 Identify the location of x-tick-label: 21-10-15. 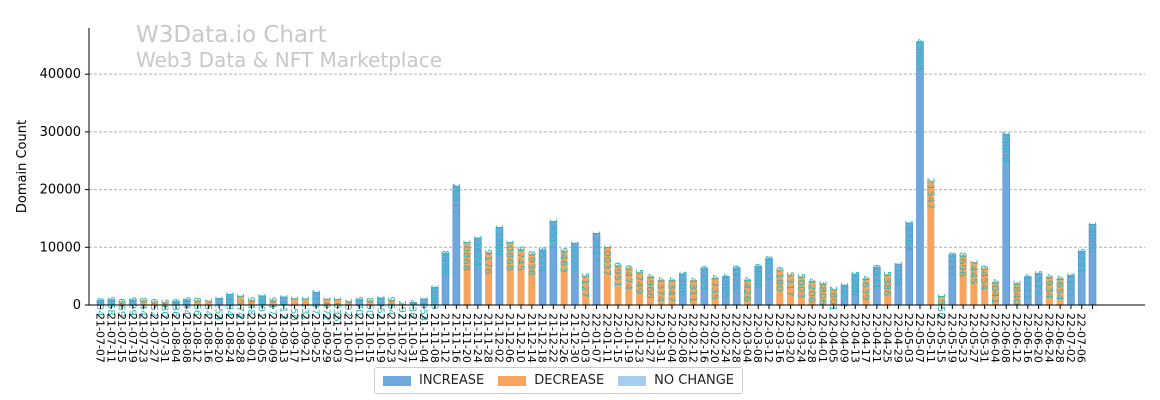
(369, 338).